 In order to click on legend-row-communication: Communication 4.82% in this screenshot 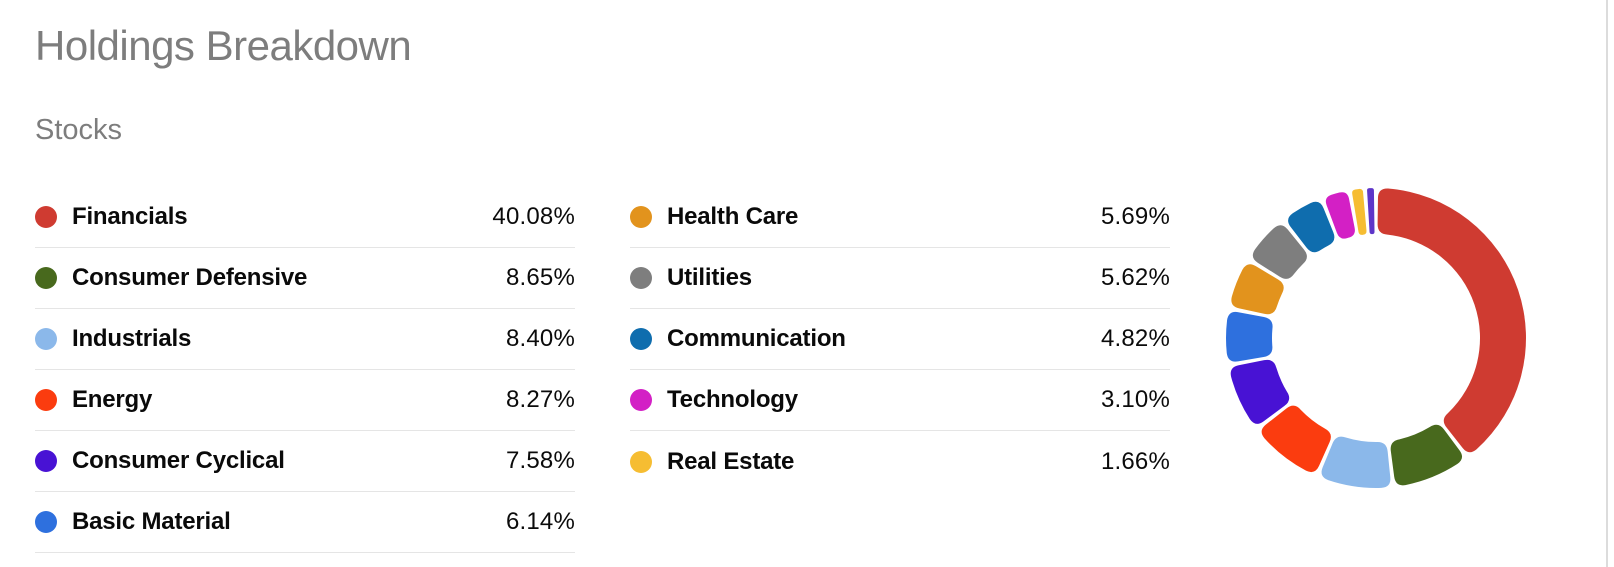, I will do `click(900, 339)`.